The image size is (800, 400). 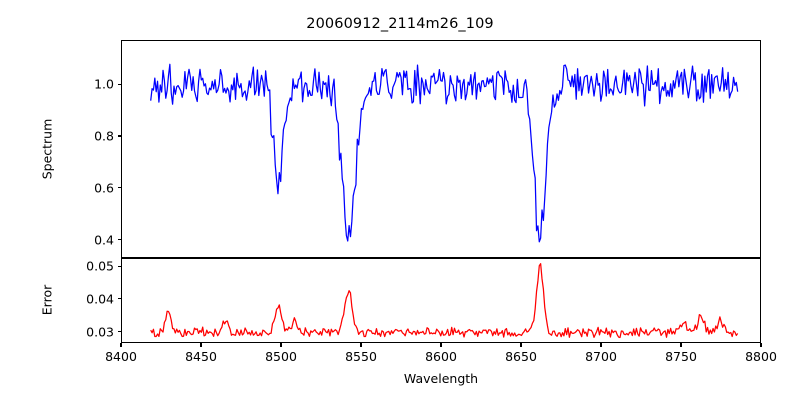 What do you see at coordinates (104, 240) in the screenshot?
I see `y-tick-label-spectrum: 0.4` at bounding box center [104, 240].